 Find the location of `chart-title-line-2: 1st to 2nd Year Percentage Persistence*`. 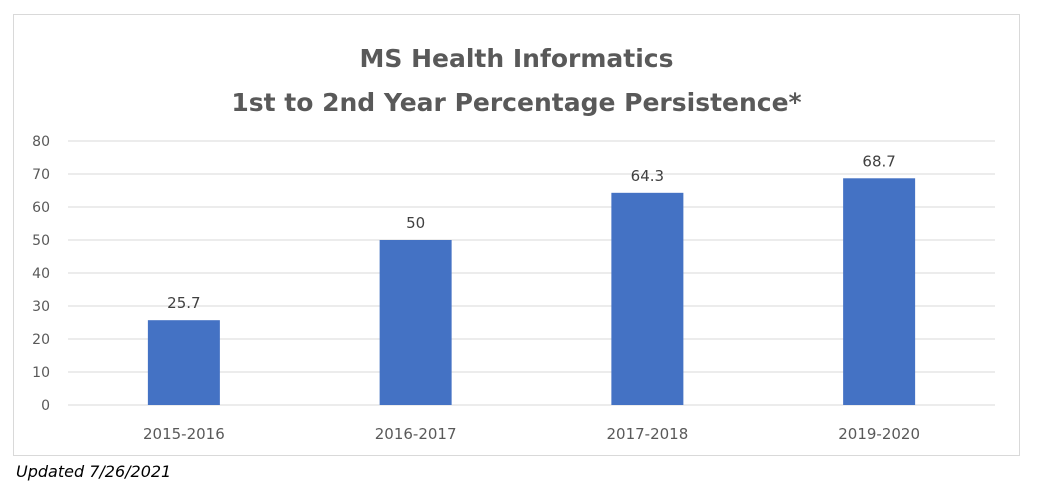

chart-title-line-2: 1st to 2nd Year Percentage Persistence* is located at coordinates (516, 102).